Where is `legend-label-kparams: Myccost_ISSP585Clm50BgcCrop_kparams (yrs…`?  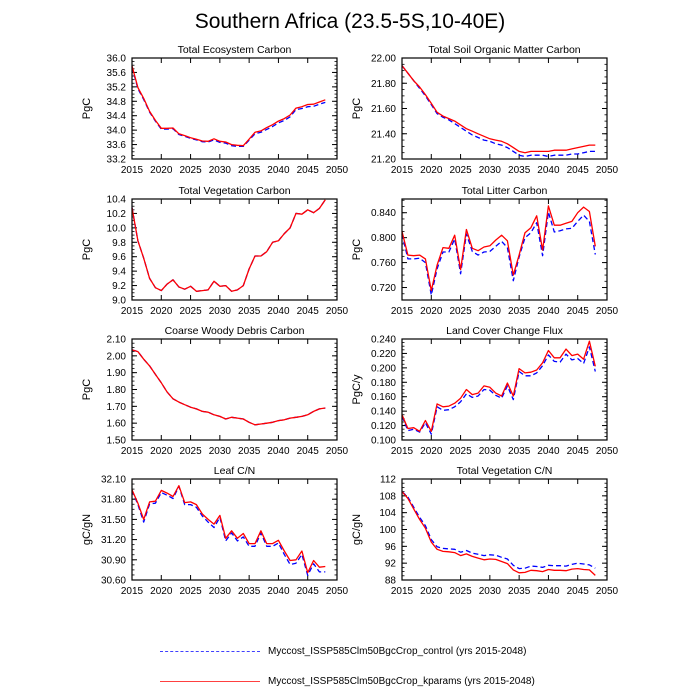 legend-label-kparams: Myccost_ISSP585Clm50BgcCrop_kparams (yrs… is located at coordinates (401, 681).